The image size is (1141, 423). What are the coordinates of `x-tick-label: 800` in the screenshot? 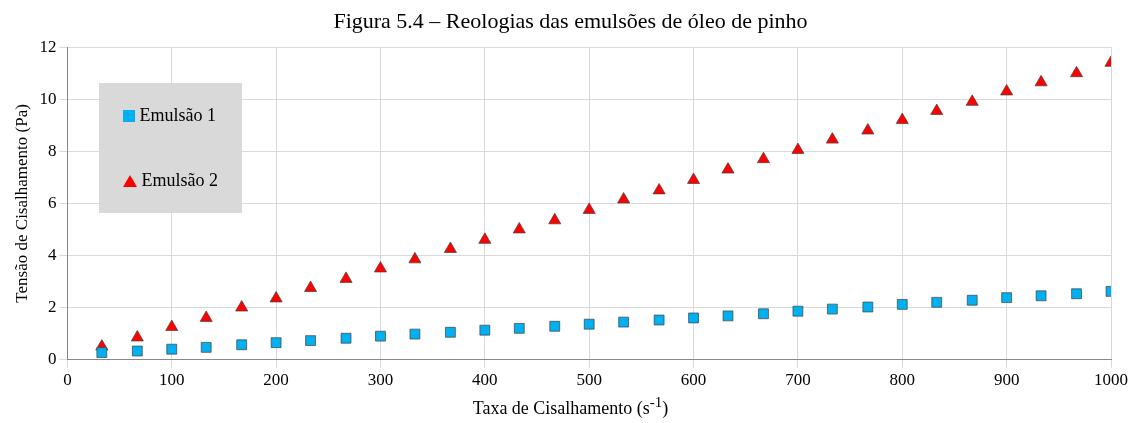 It's located at (902, 380).